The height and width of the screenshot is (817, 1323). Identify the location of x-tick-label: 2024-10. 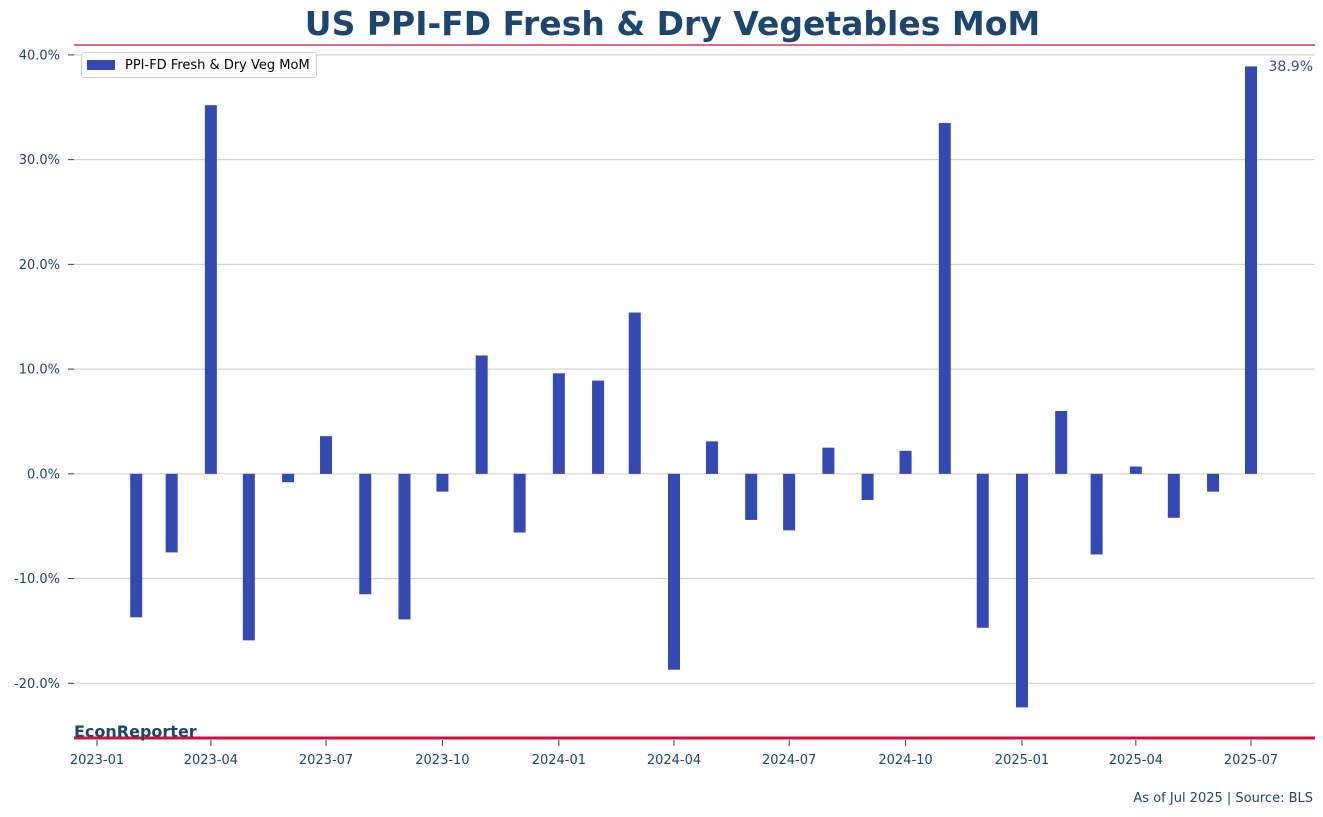
(905, 760).